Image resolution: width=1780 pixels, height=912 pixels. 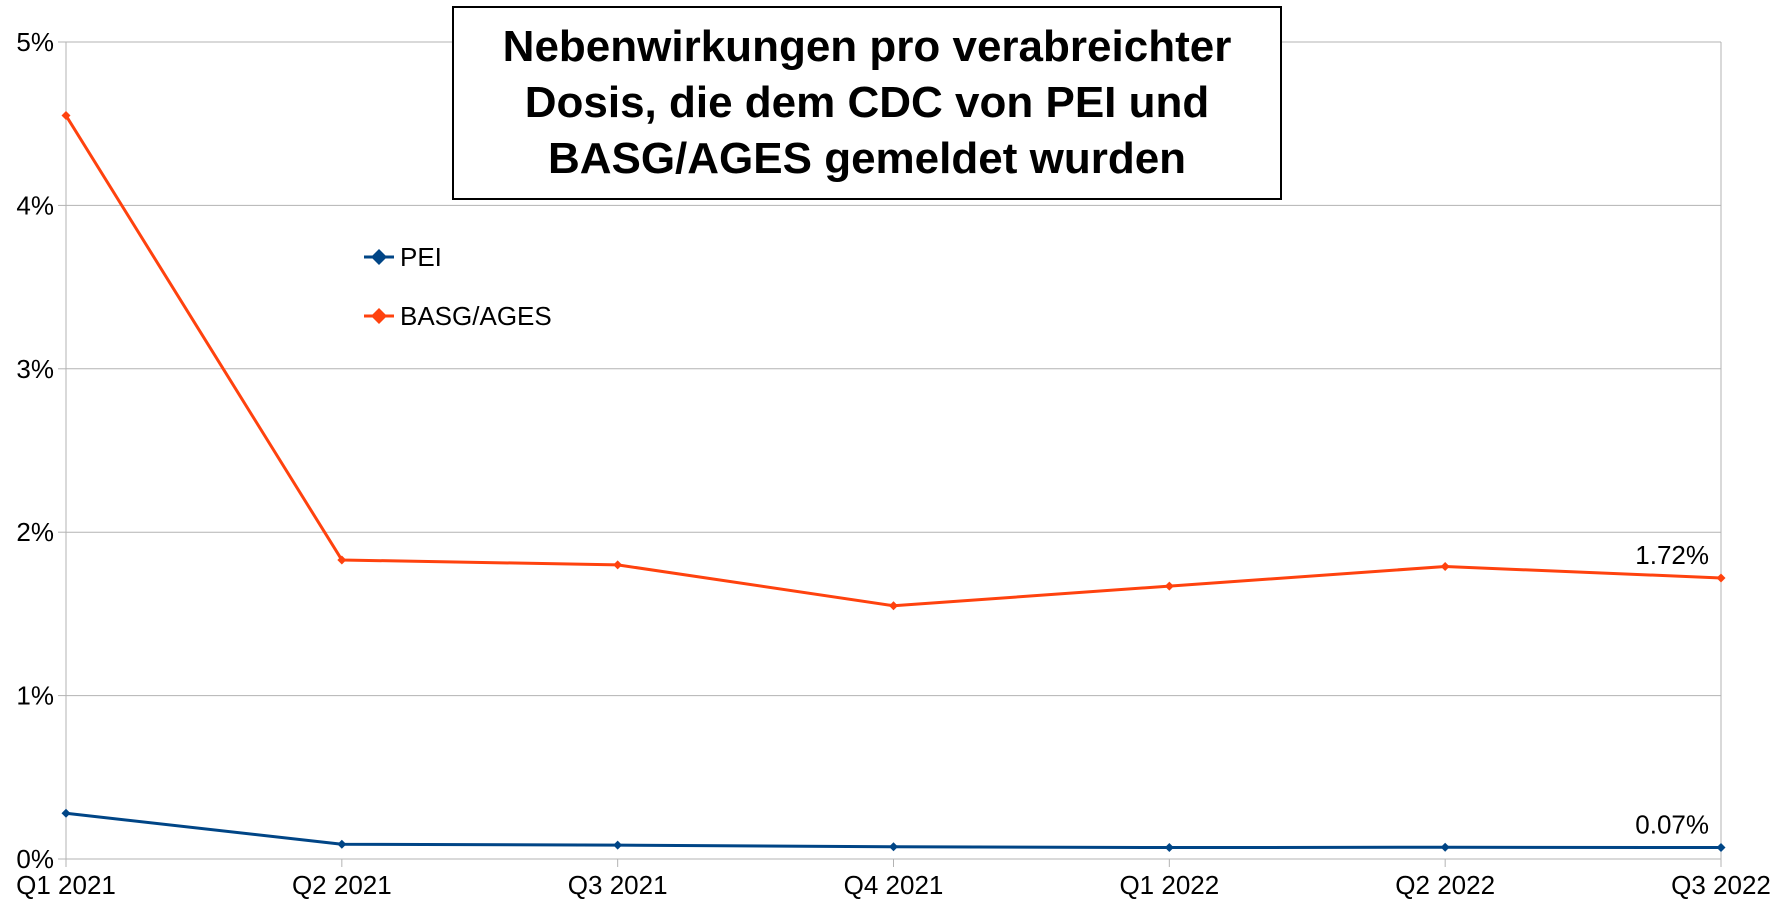 I want to click on x-tick-label: Q1 2021, so click(x=66, y=885).